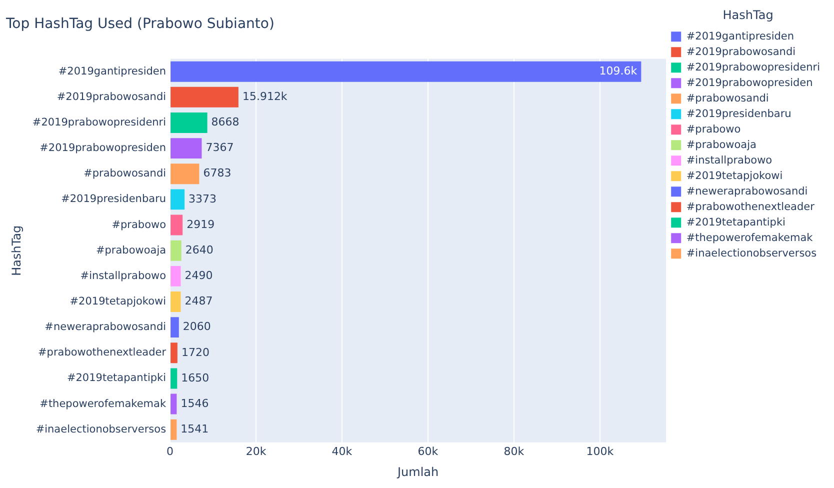 The width and height of the screenshot is (834, 488). I want to click on data-label: 1546, so click(194, 403).